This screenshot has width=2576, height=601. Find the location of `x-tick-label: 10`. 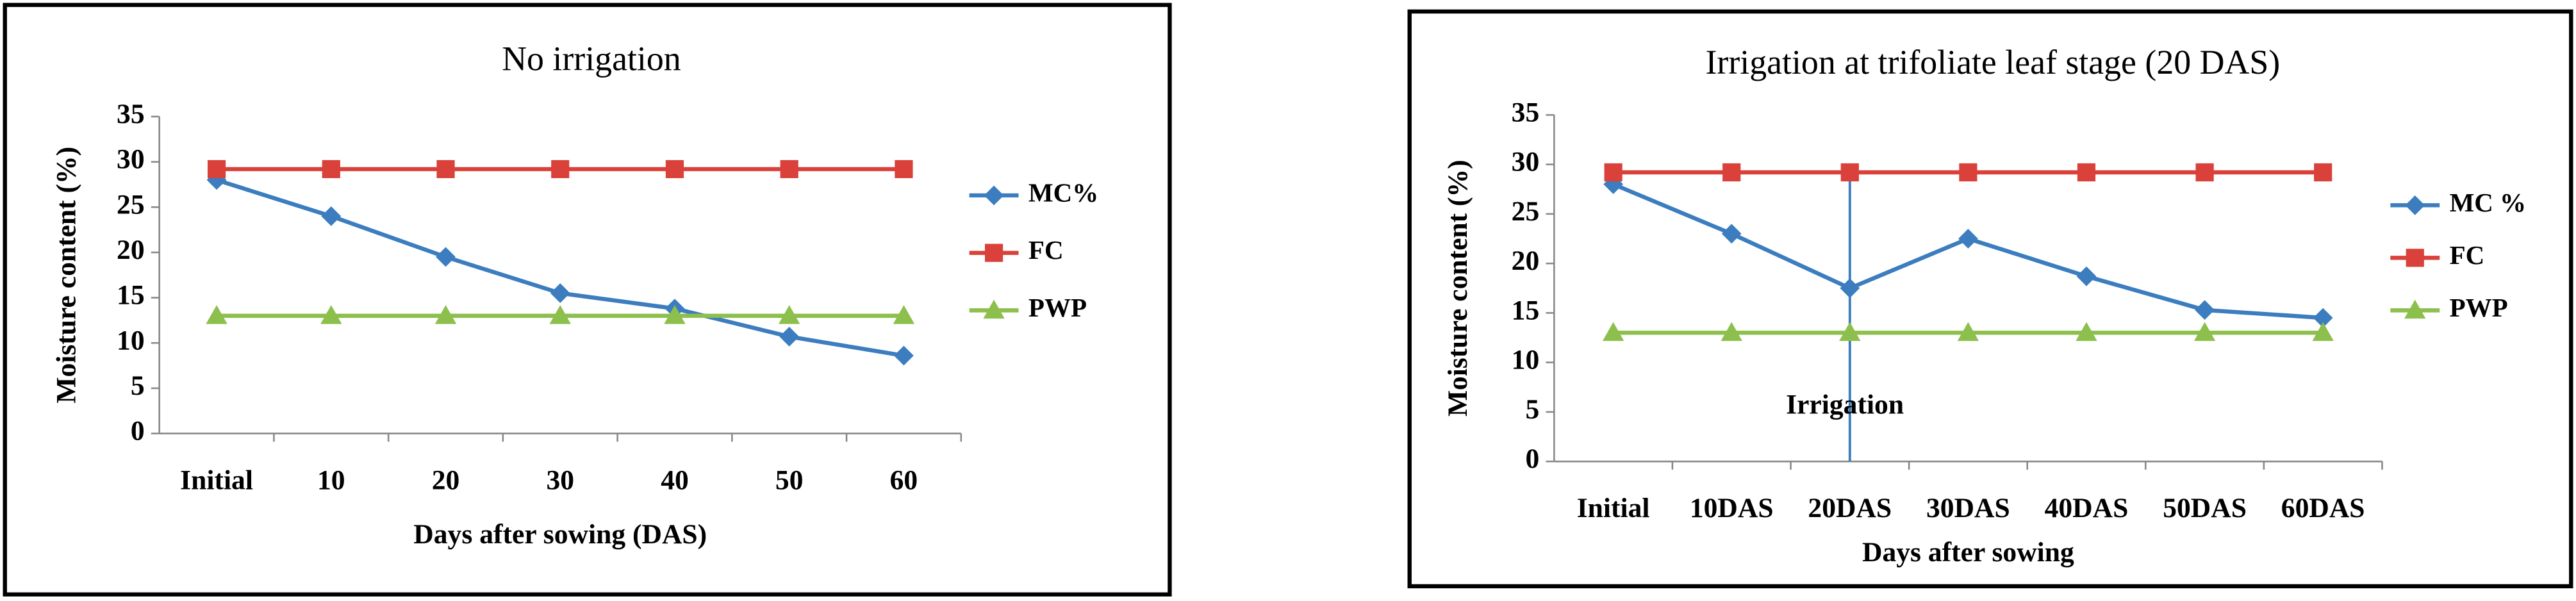

x-tick-label: 10 is located at coordinates (331, 480).